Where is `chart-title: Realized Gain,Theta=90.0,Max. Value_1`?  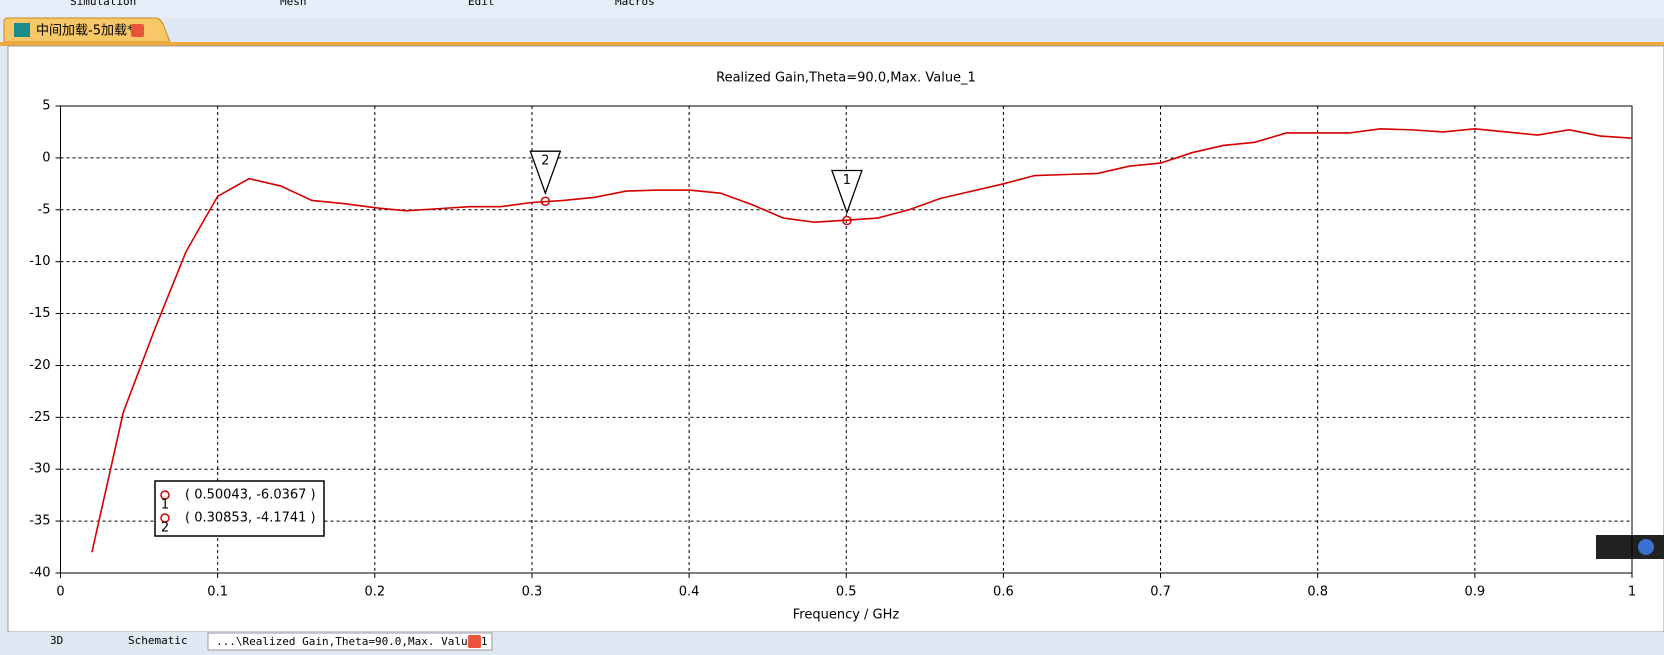
chart-title: Realized Gain,Theta=90.0,Max. Value_1 is located at coordinates (846, 78).